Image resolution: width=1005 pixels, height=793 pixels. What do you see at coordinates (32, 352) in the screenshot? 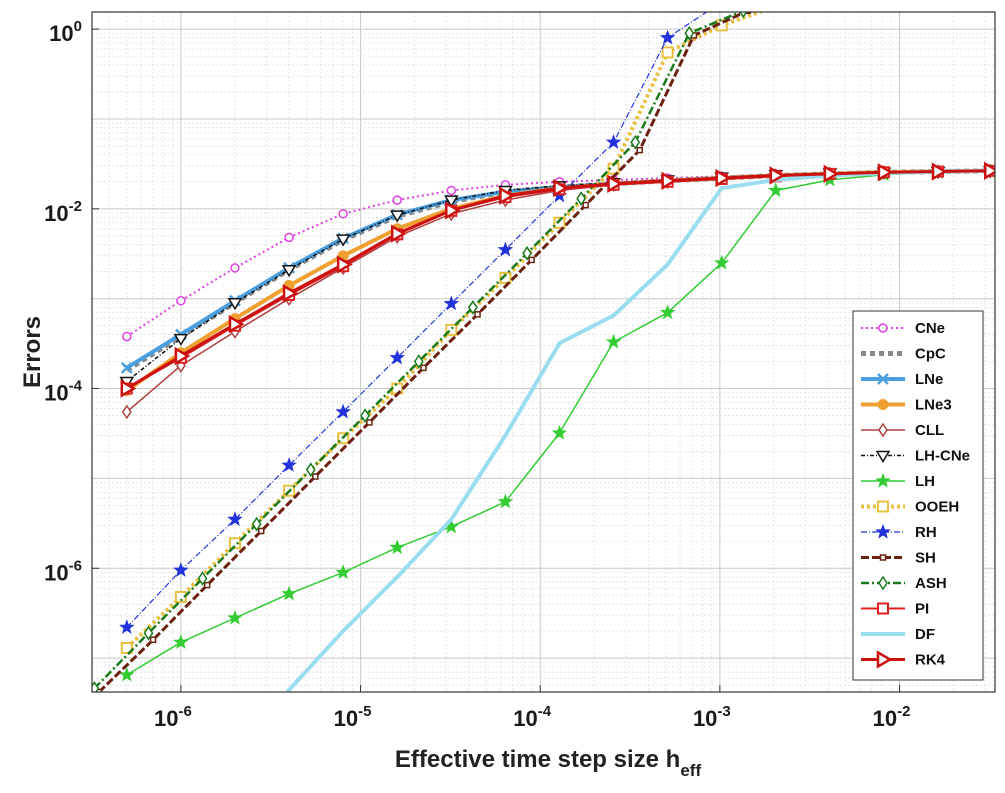
I see `y-axis-label: Errors` at bounding box center [32, 352].